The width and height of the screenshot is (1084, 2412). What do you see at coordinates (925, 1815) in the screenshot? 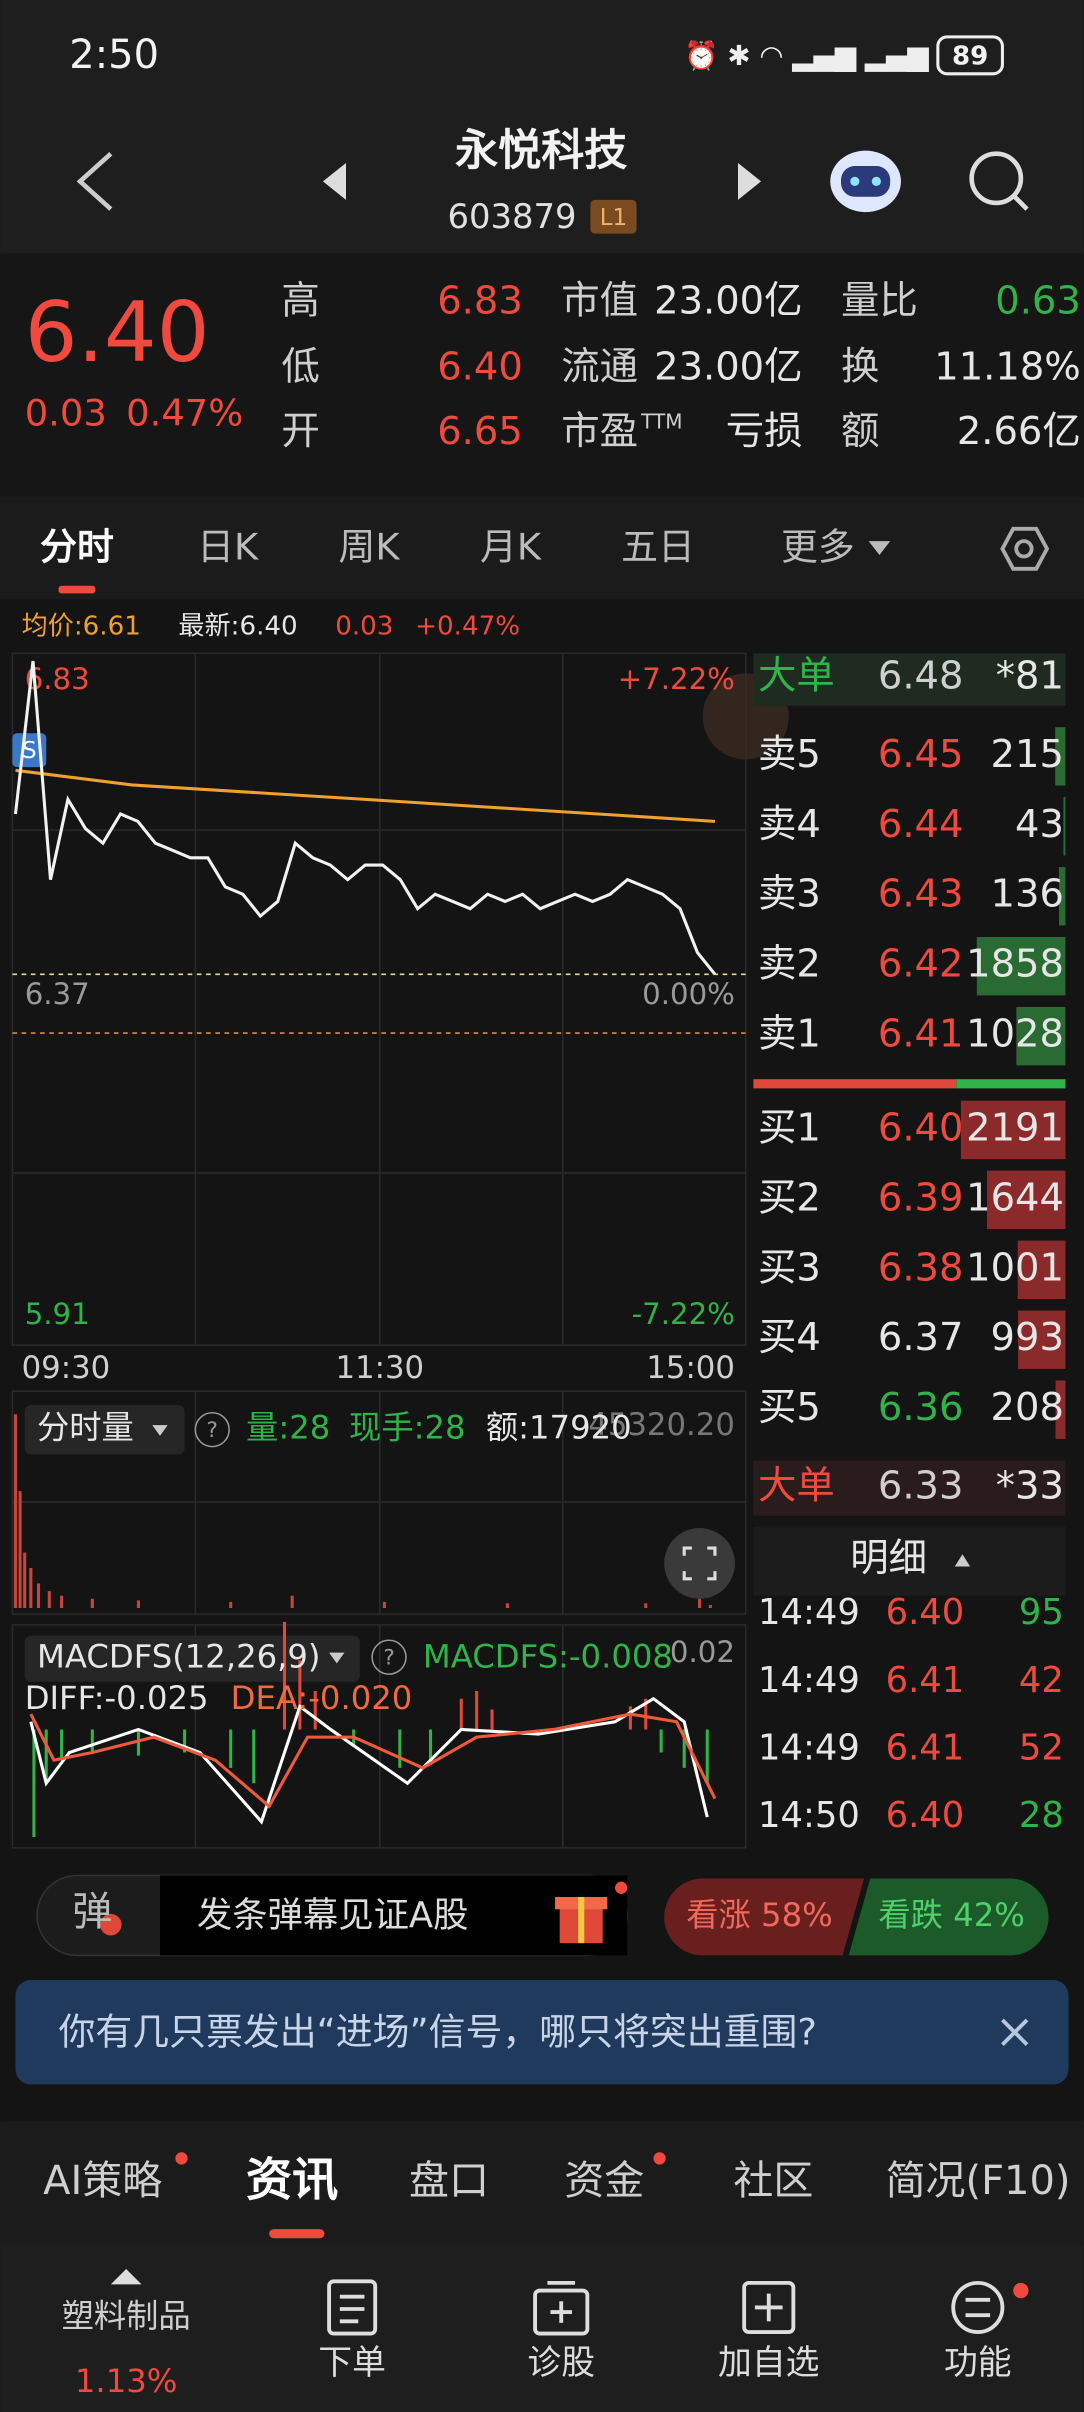
I see `detail-price: 6.40` at bounding box center [925, 1815].